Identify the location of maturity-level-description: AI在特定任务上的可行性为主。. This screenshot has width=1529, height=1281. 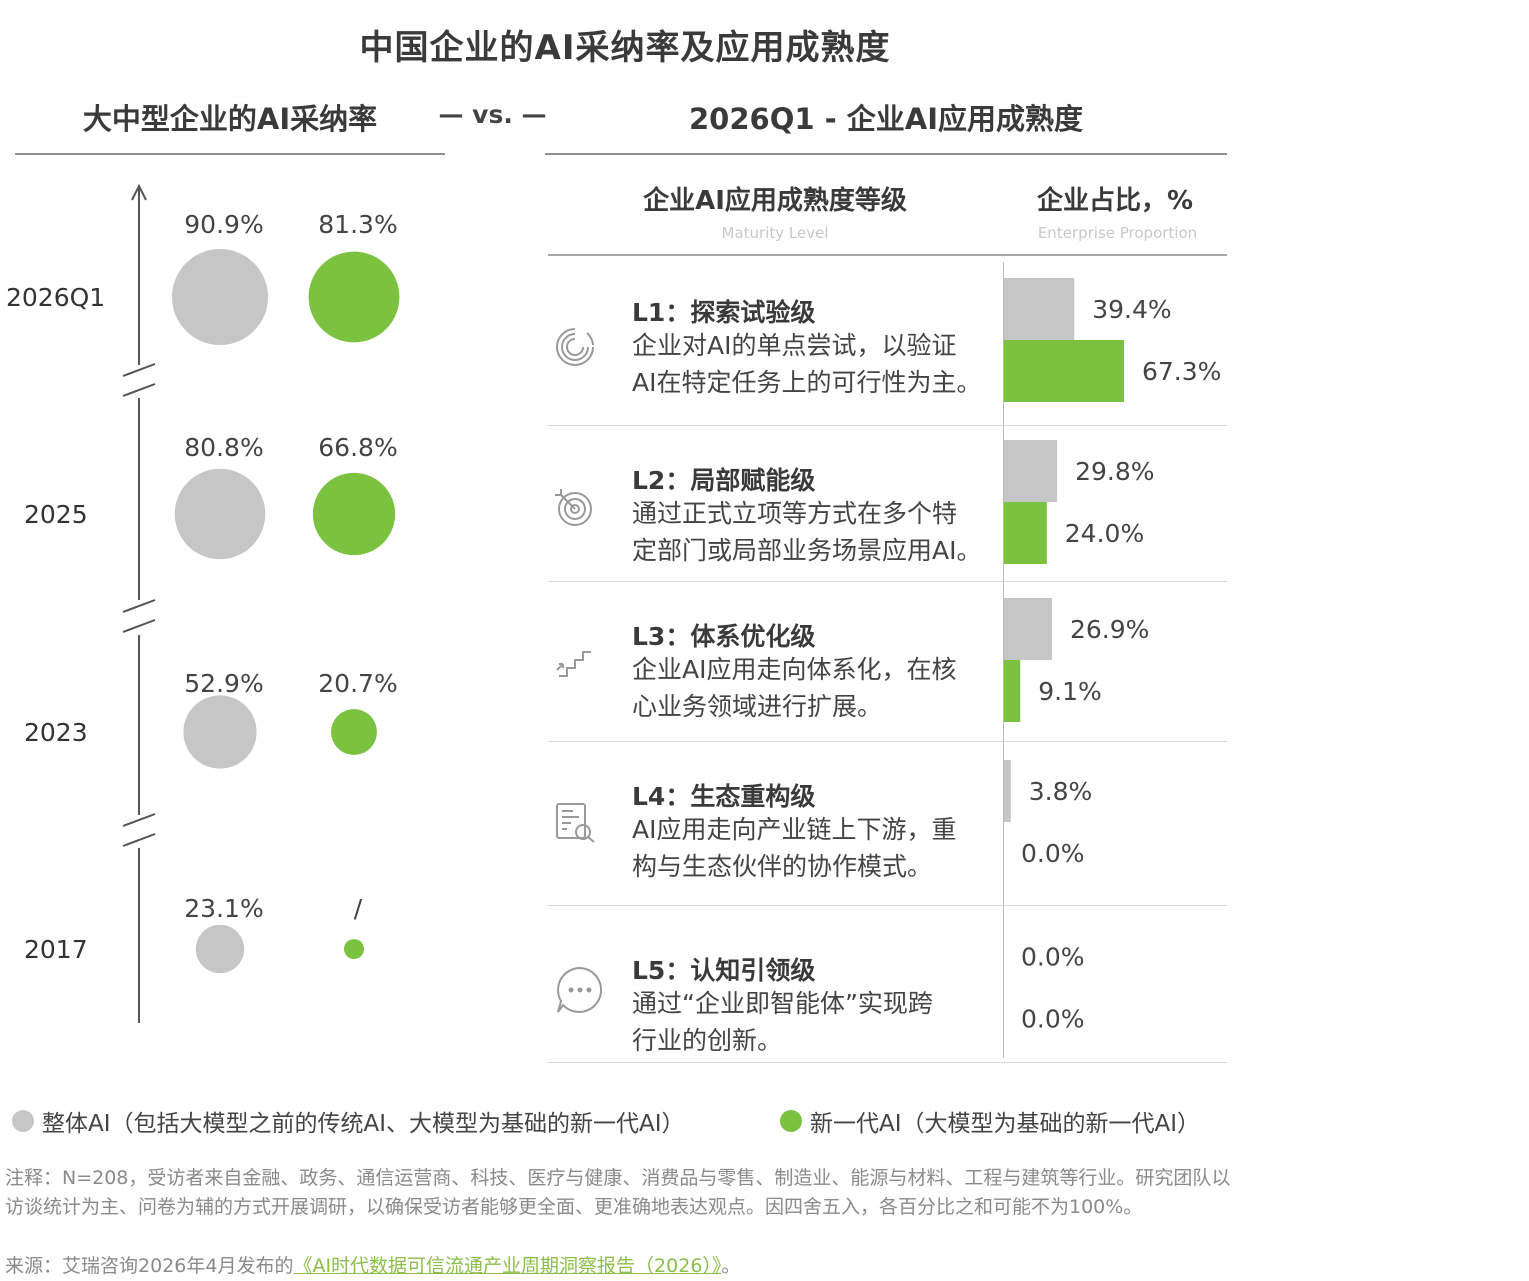
(807, 382).